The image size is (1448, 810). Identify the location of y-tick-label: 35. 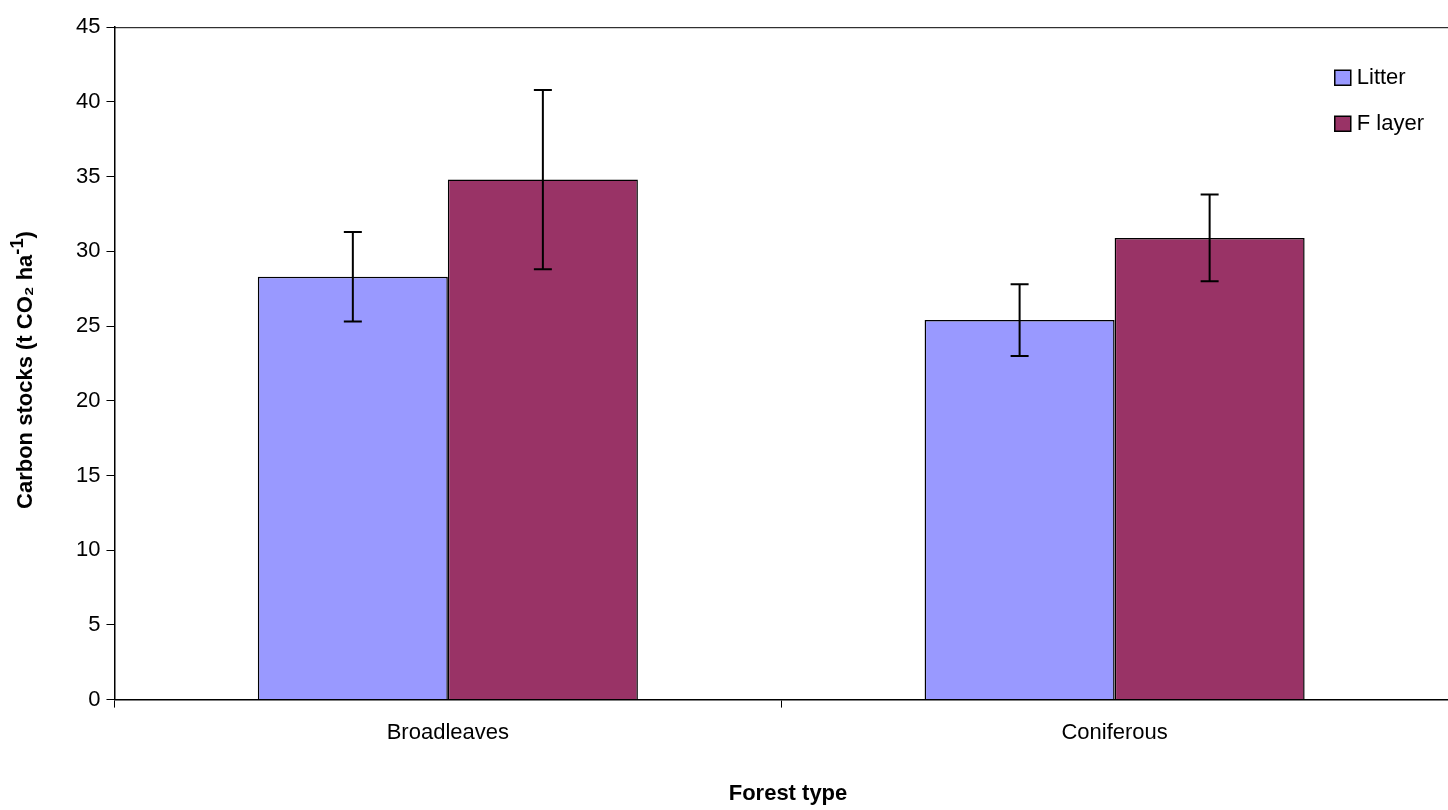
(88, 175).